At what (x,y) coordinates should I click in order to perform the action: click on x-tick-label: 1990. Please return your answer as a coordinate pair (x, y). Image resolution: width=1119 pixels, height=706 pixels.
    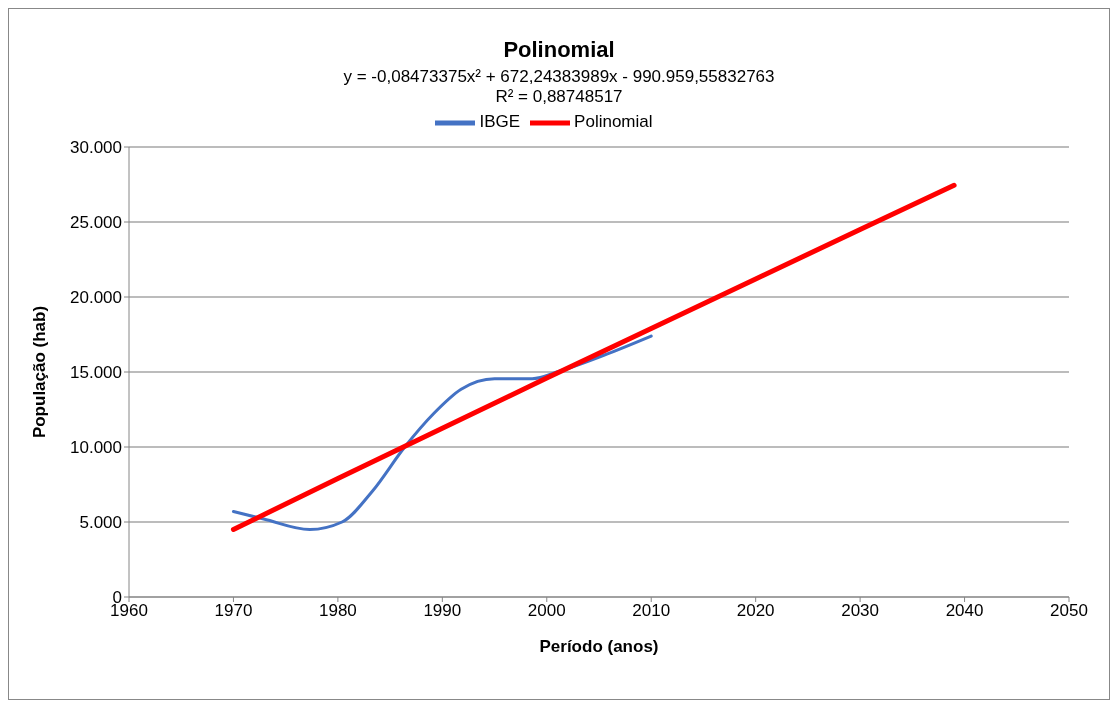
    Looking at the image, I should click on (442, 611).